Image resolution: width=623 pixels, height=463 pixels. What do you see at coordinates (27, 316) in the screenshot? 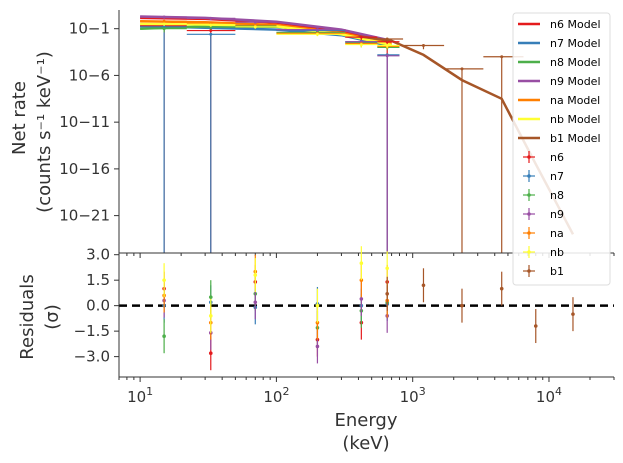
I see `residuals-ylabel-line-1: Residuals` at bounding box center [27, 316].